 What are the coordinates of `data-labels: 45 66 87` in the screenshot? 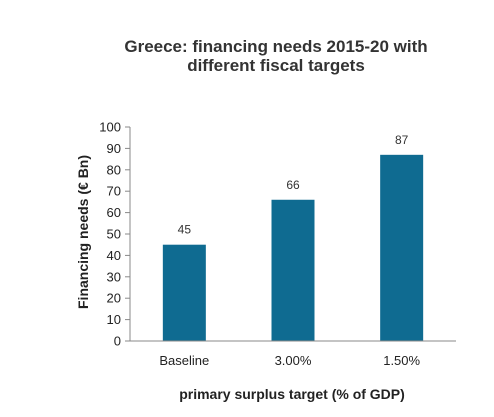 It's located at (293, 185).